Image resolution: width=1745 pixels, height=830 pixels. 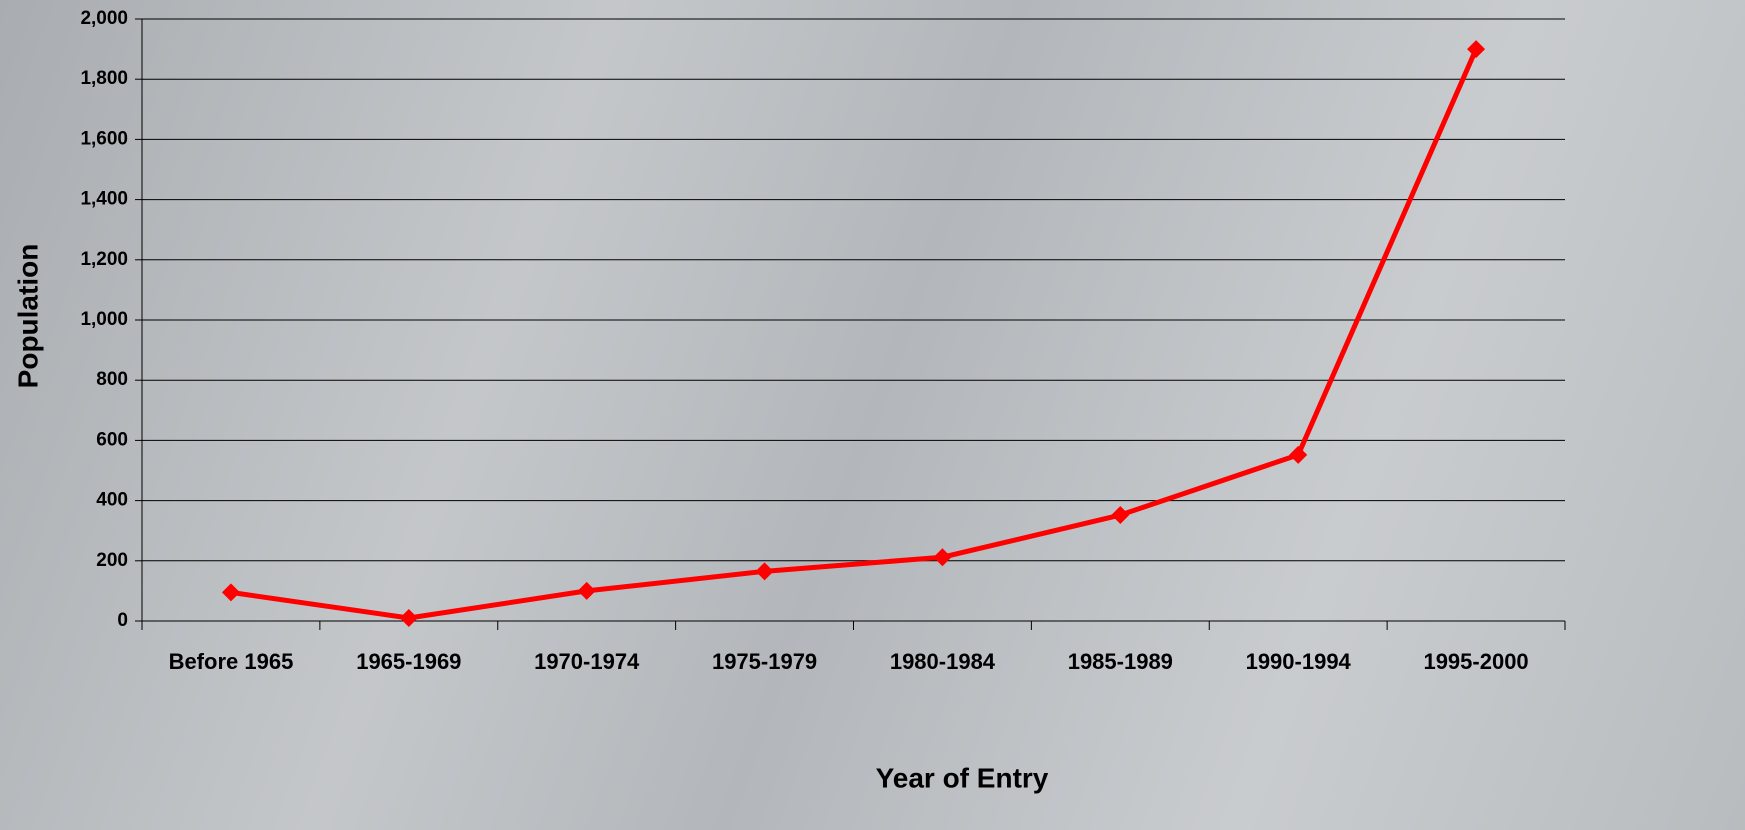 What do you see at coordinates (122, 620) in the screenshot?
I see `y-tick-label: 0` at bounding box center [122, 620].